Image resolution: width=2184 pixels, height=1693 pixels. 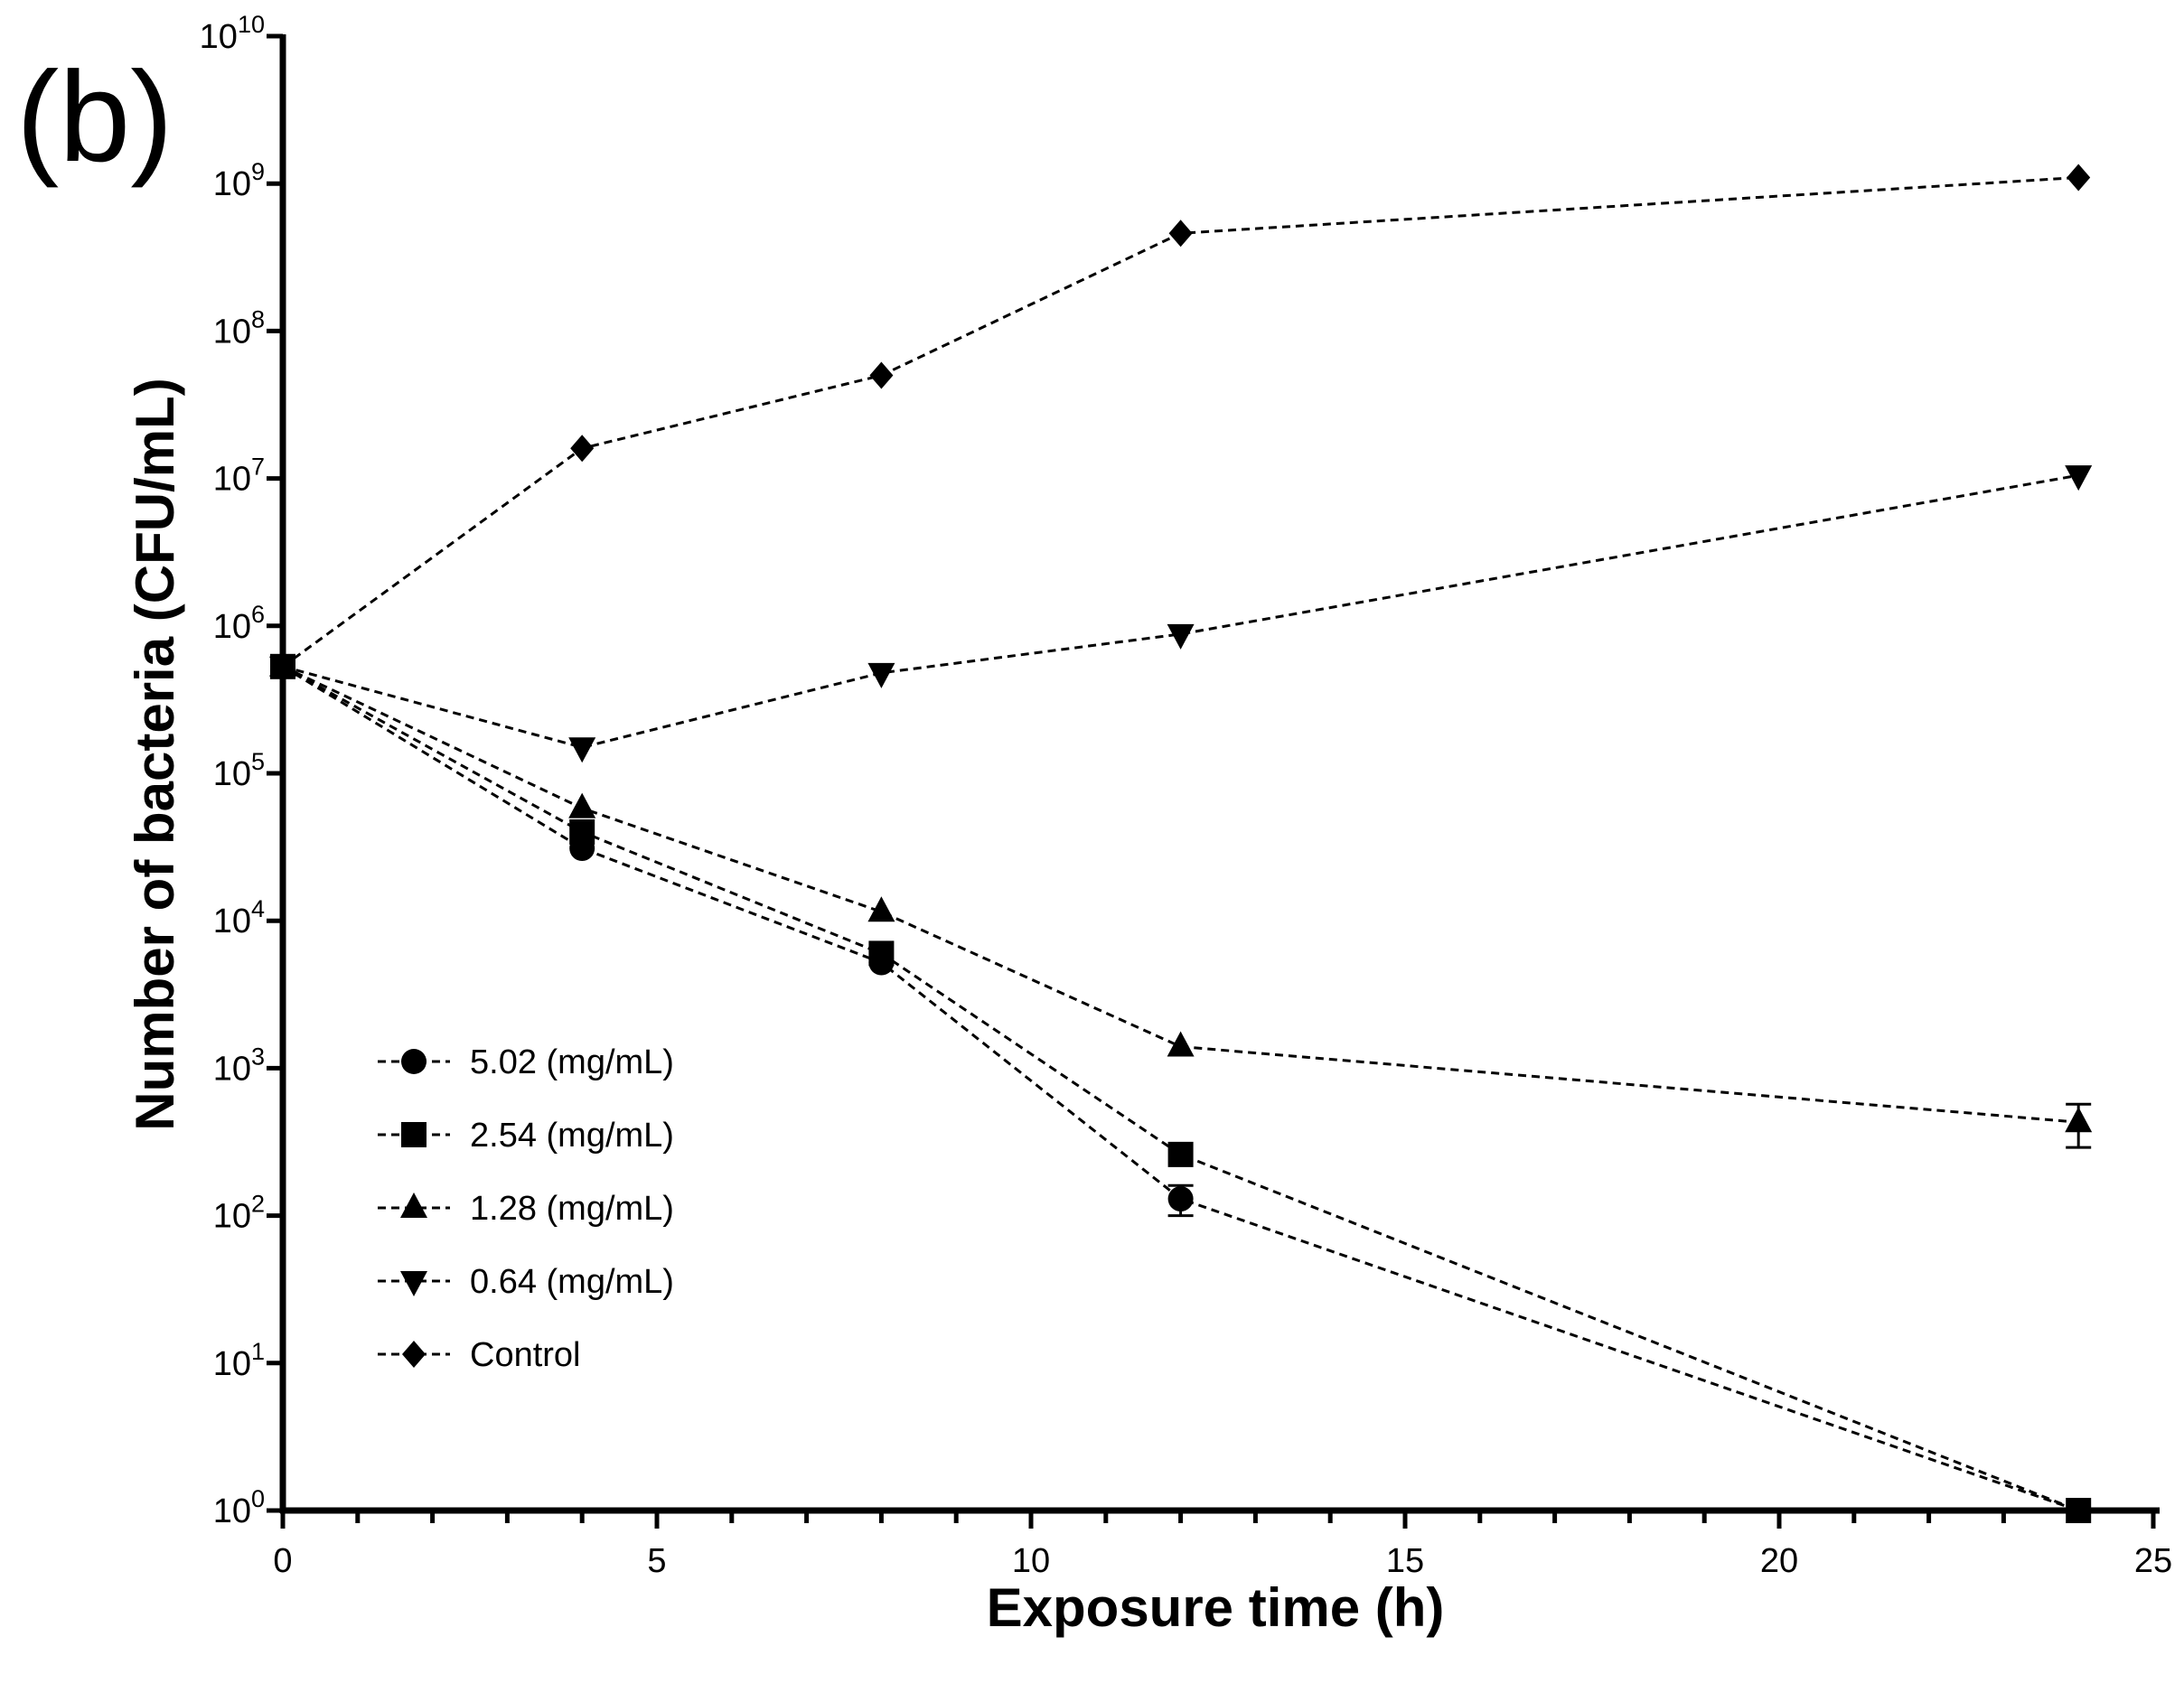 I want to click on y-ticks: 10⁰ 10¹ 10² 10³ 10⁴ 10⁵ 10⁶ 10⁷ 10⁸ 10⁹ 10¹⁰, so click(x=242, y=770).